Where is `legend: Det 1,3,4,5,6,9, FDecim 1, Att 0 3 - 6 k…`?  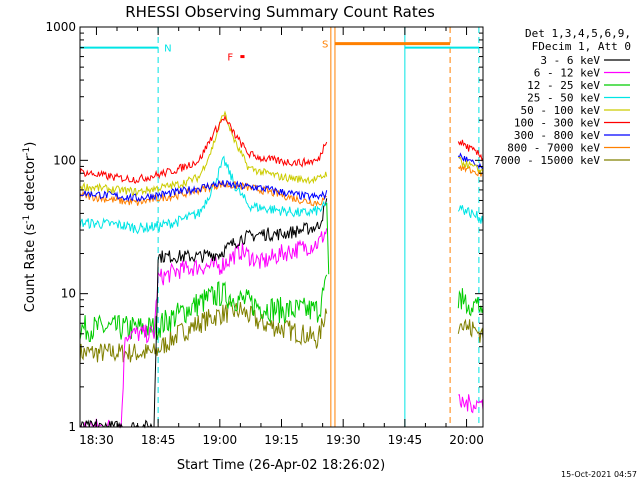
legend: Det 1,3,4,5,6,9, FDecim 1, Att 0 3 - 6 k… is located at coordinates (562, 97).